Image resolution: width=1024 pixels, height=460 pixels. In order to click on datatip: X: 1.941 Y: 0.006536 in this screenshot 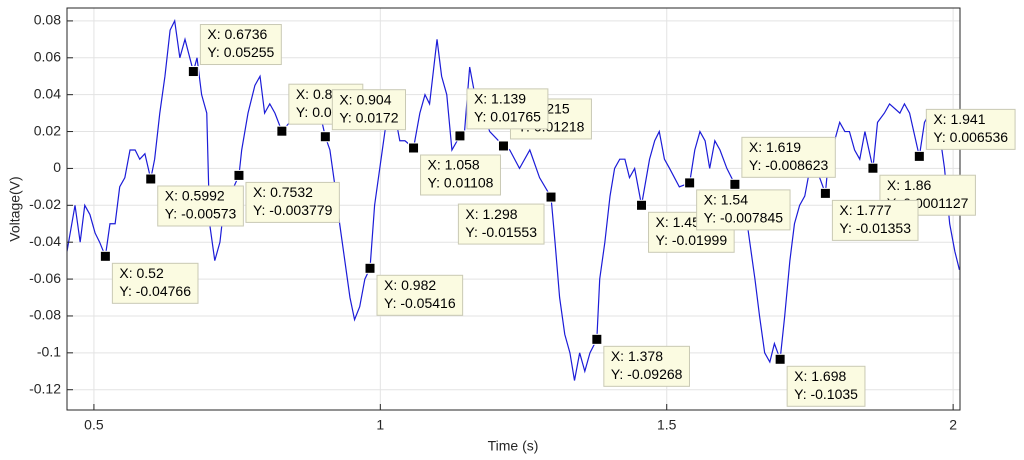, I will do `click(970, 129)`.